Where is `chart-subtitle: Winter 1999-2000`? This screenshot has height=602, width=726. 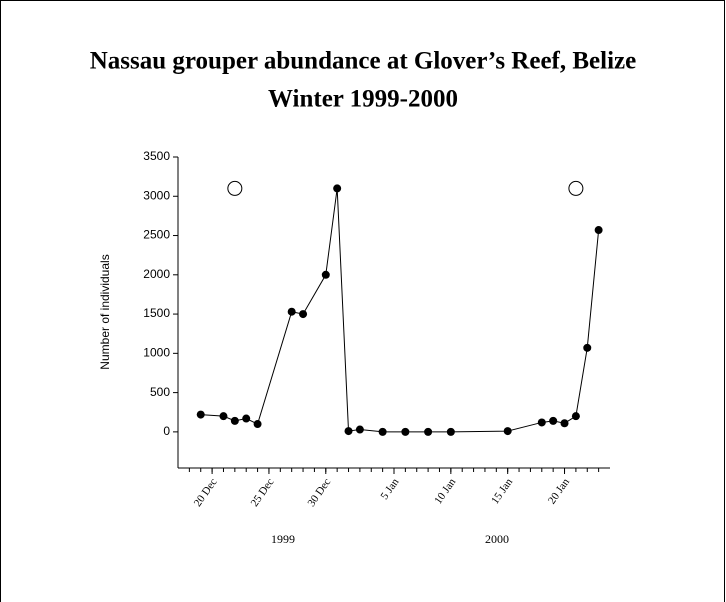 chart-subtitle: Winter 1999-2000 is located at coordinates (363, 99).